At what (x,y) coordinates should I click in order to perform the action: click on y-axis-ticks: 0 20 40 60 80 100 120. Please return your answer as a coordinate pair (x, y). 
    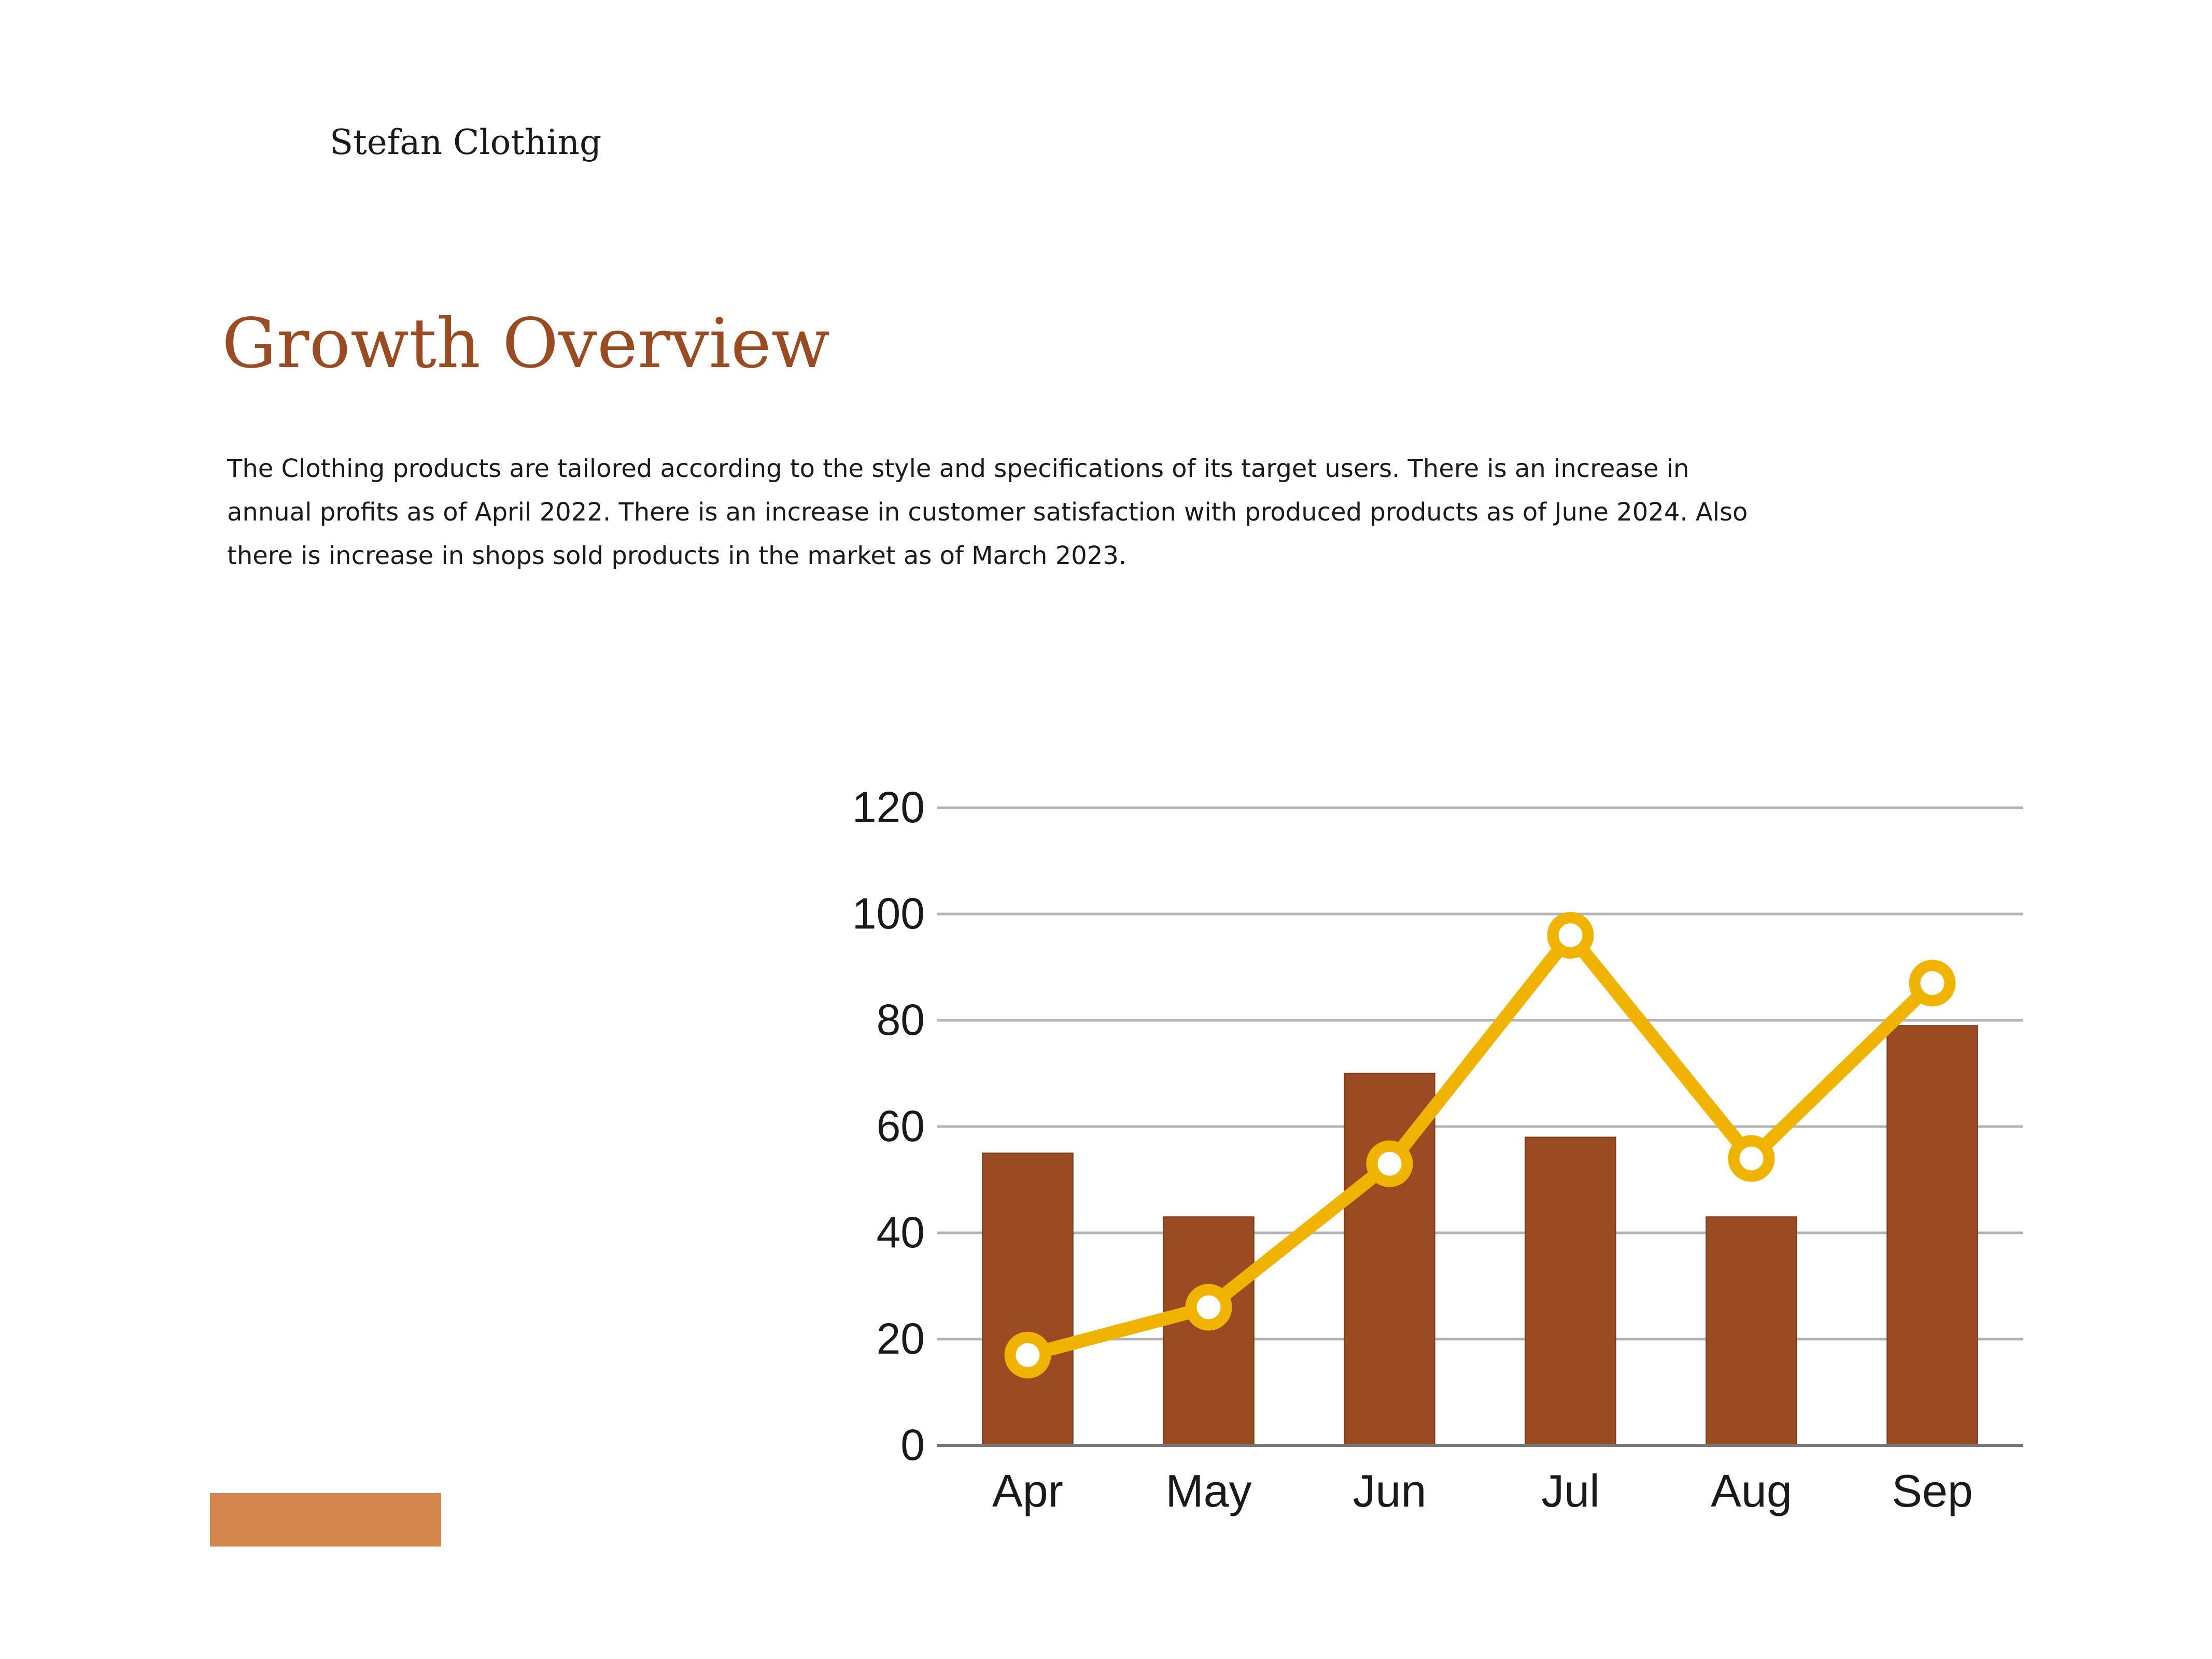
    Looking at the image, I should click on (888, 1126).